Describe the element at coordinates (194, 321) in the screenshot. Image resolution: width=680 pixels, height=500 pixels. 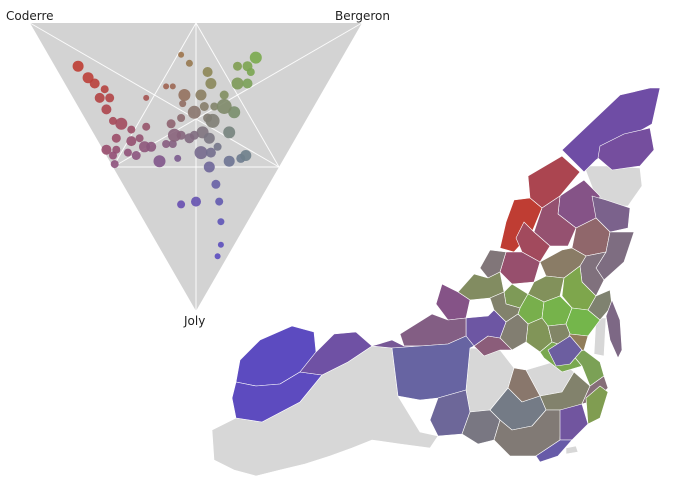
I see `vertex-label-joly: Joly` at that location.